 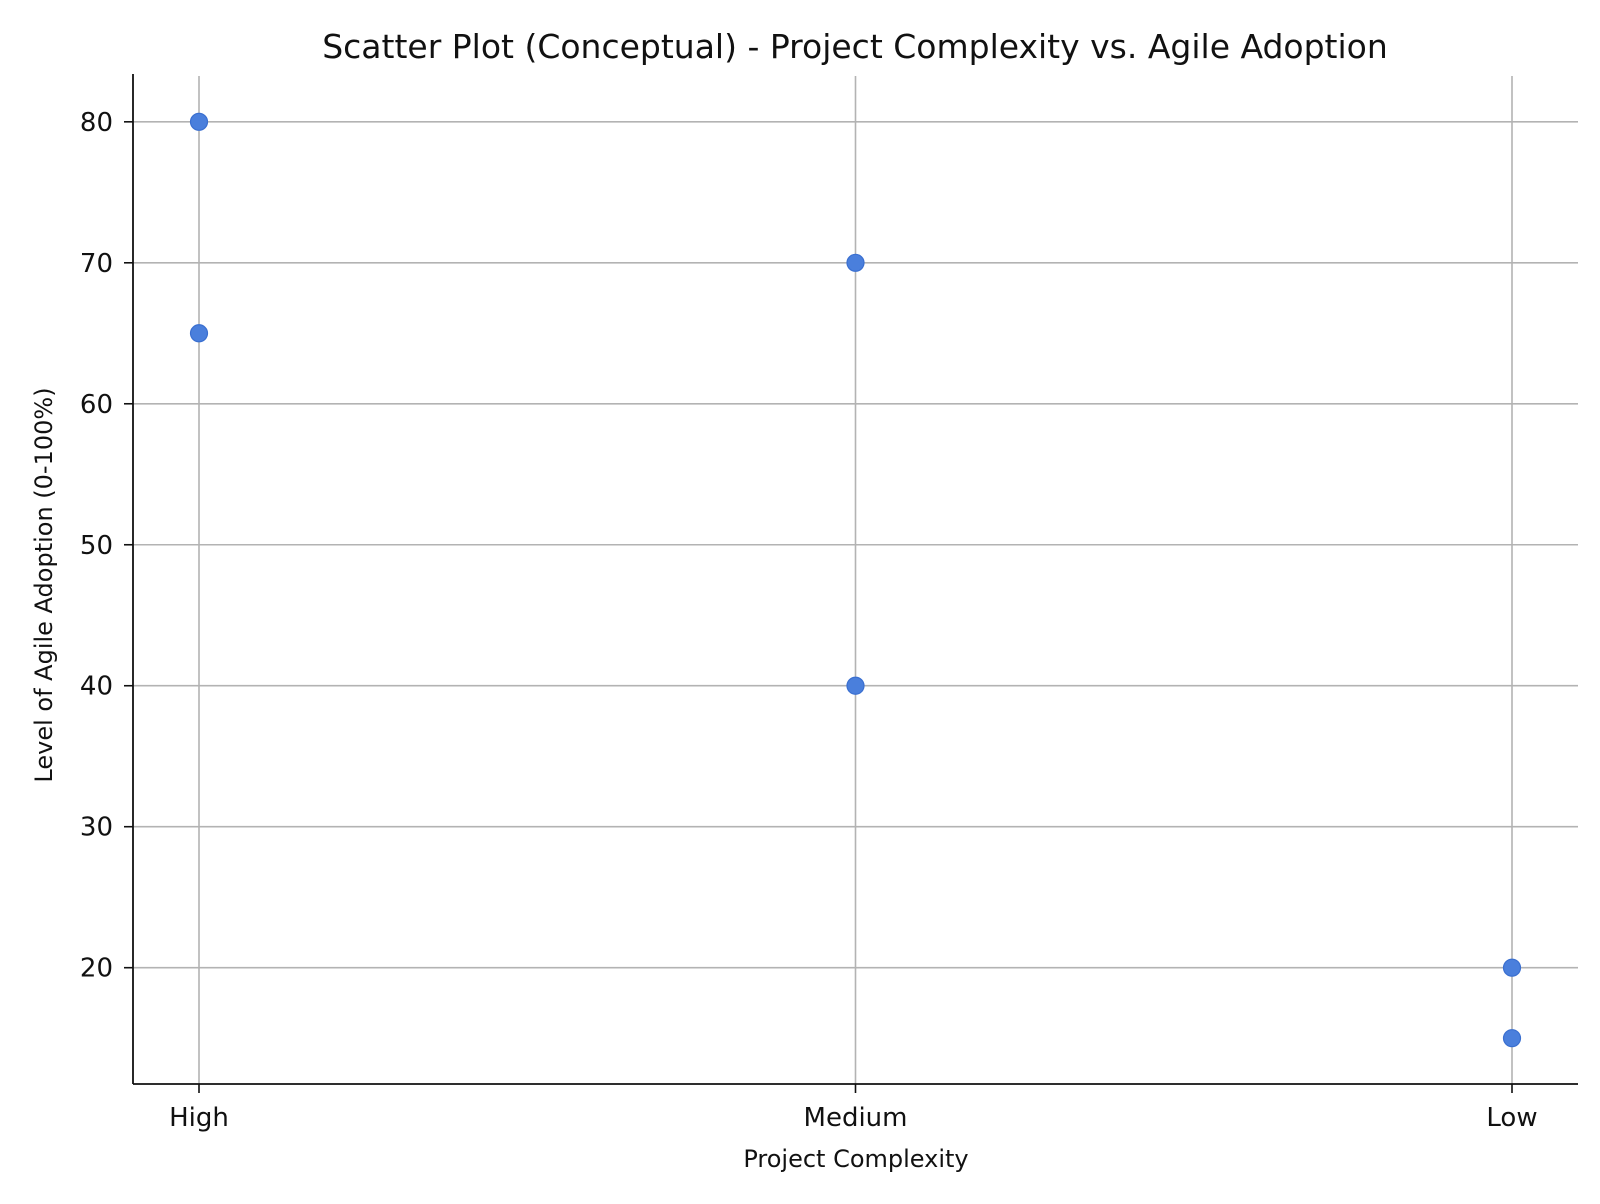 What do you see at coordinates (96, 828) in the screenshot?
I see `y-tick-label: 30` at bounding box center [96, 828].